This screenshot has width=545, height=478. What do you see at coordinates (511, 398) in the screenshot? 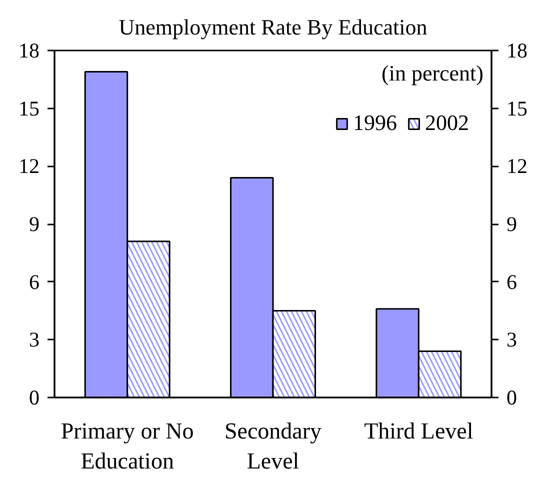
I see `y2-tick-label: 0` at bounding box center [511, 398].